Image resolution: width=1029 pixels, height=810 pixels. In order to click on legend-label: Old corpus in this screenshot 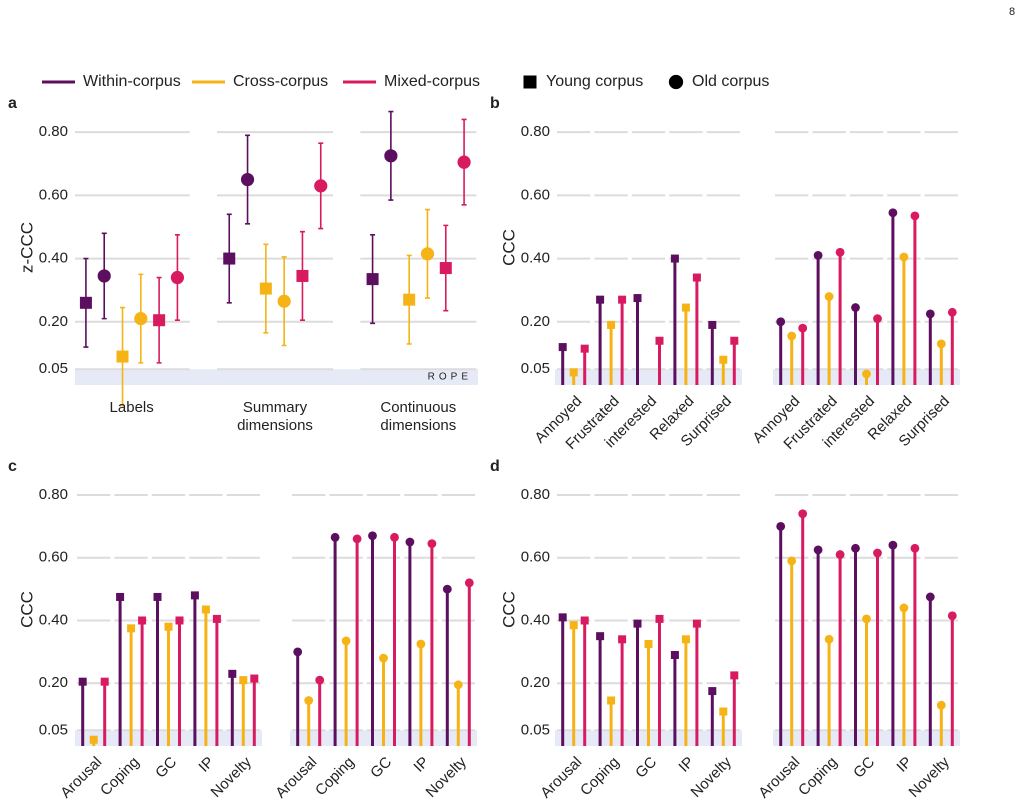, I will do `click(730, 81)`.